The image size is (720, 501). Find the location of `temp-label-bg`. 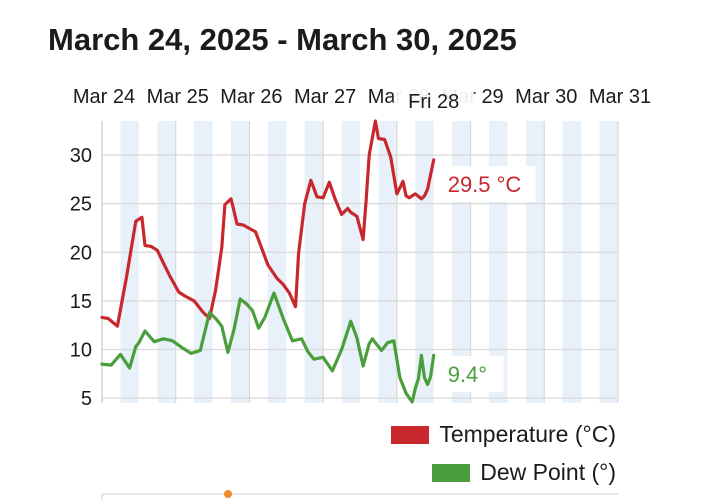

temp-label-bg is located at coordinates (487, 184).